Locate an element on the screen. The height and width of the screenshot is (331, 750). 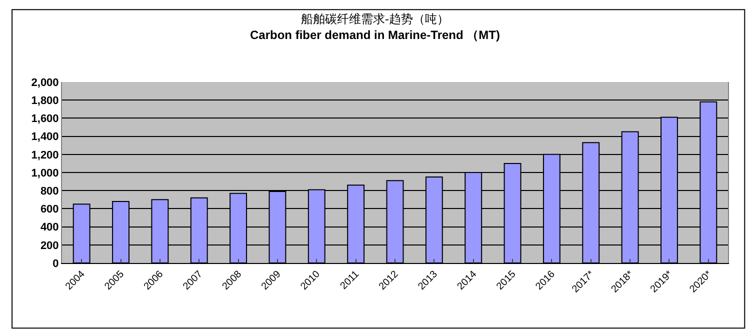
y-tick-label: 800 is located at coordinates (49, 191).